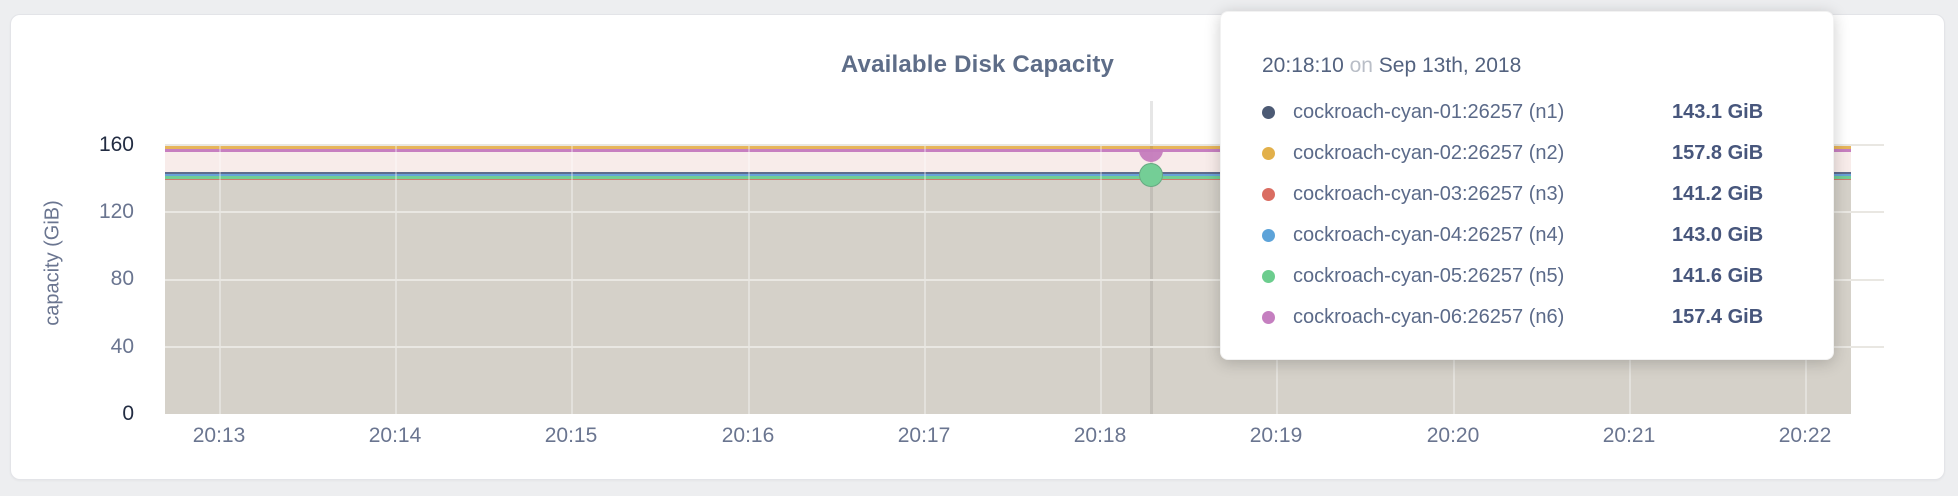  I want to click on tooltip-row: cockroach-cyan-05:26257 (n5) 141.6 GiB, so click(1547, 276).